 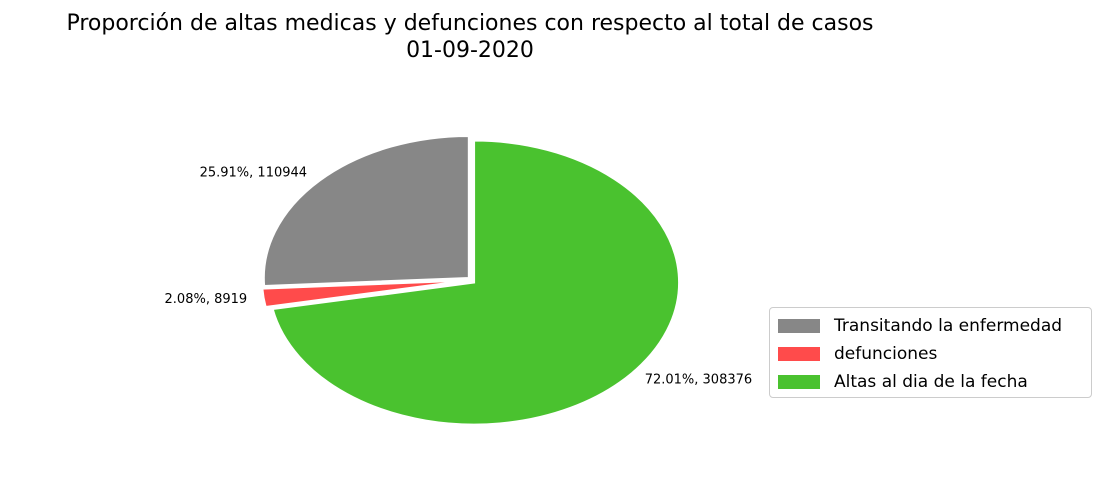 I want to click on legend-item-defunciones: defunciones, so click(x=930, y=354).